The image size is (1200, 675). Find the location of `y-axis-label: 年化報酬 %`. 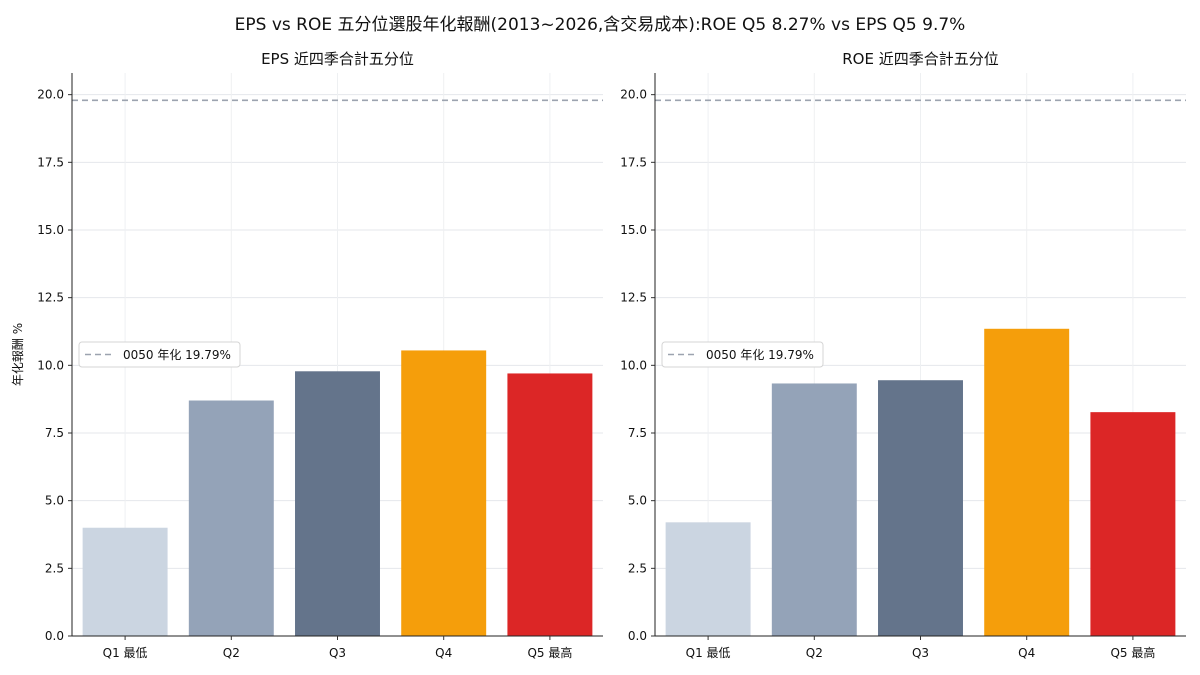

y-axis-label: 年化報酬 % is located at coordinates (18, 354).